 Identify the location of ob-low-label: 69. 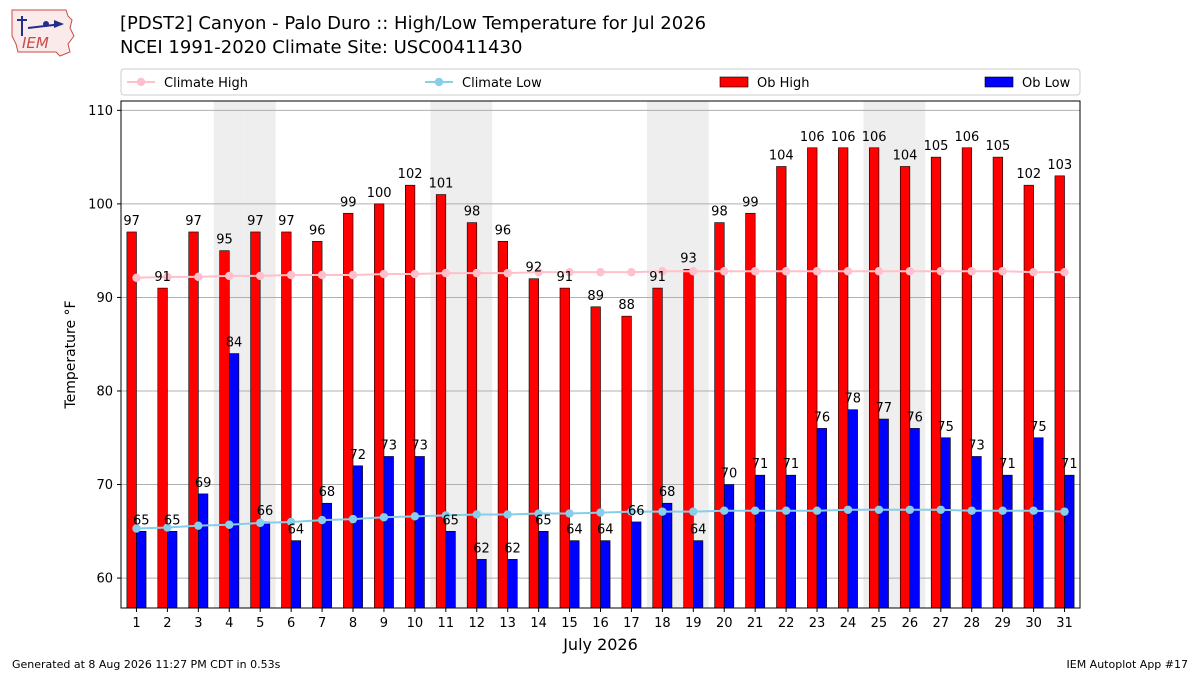
(203, 483).